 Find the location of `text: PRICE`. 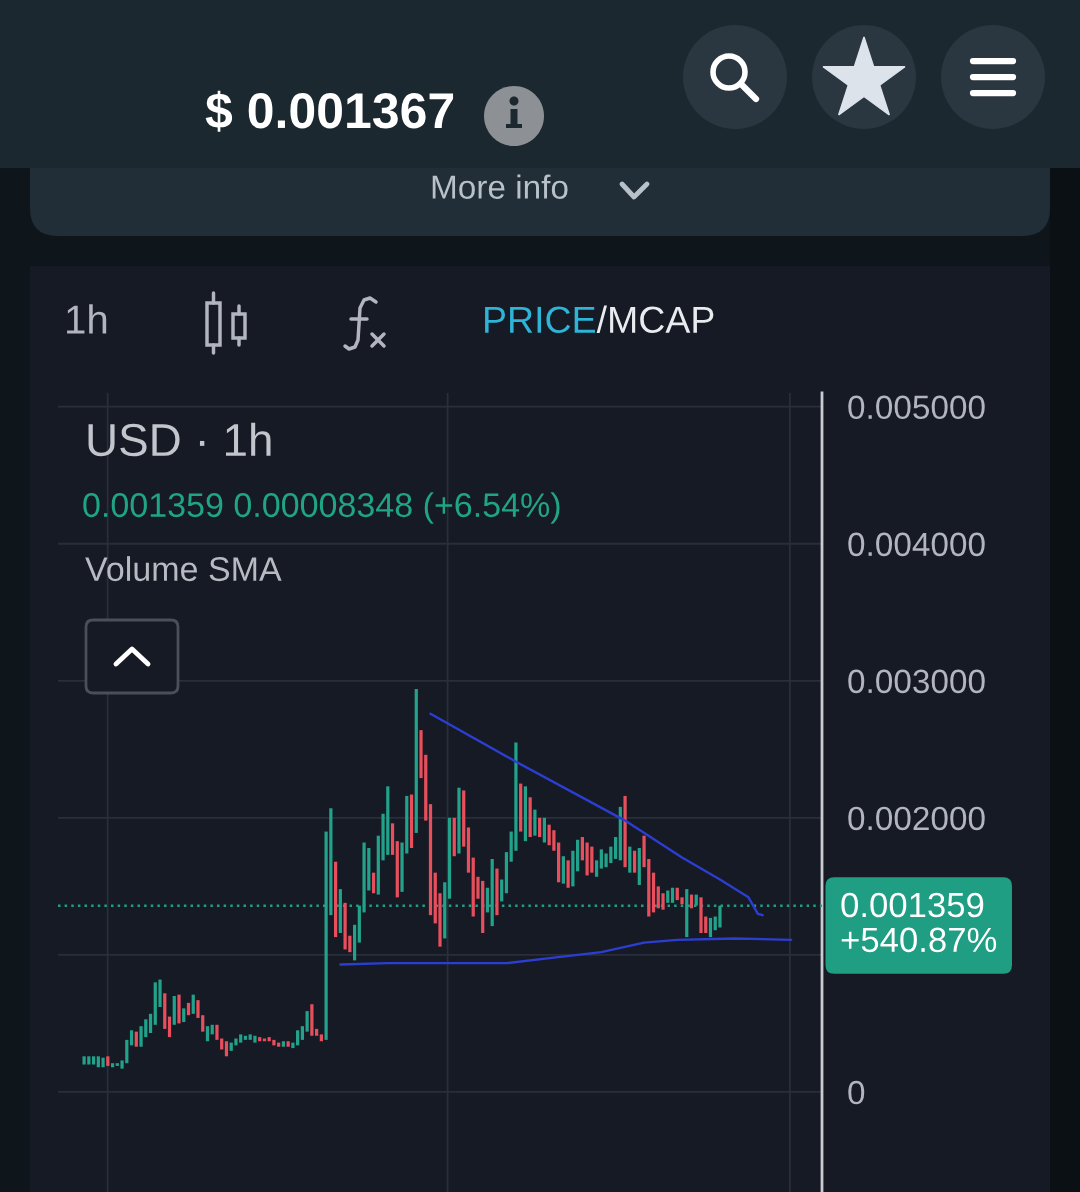

text: PRICE is located at coordinates (540, 320).